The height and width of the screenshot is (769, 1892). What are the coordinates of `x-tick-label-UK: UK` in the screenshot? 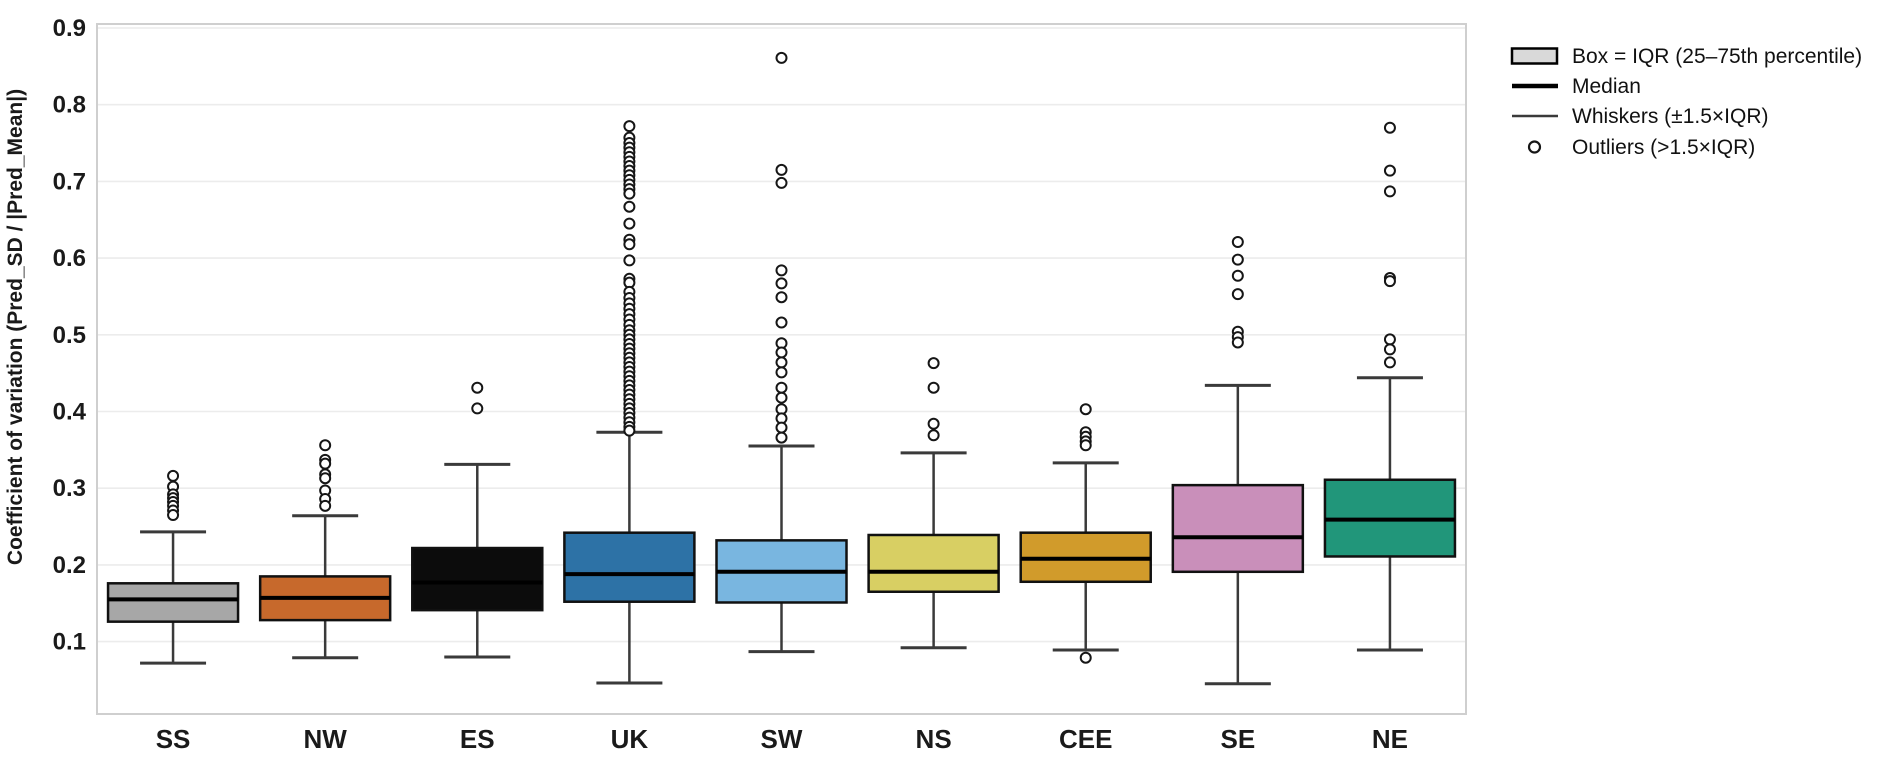 It's located at (630, 739).